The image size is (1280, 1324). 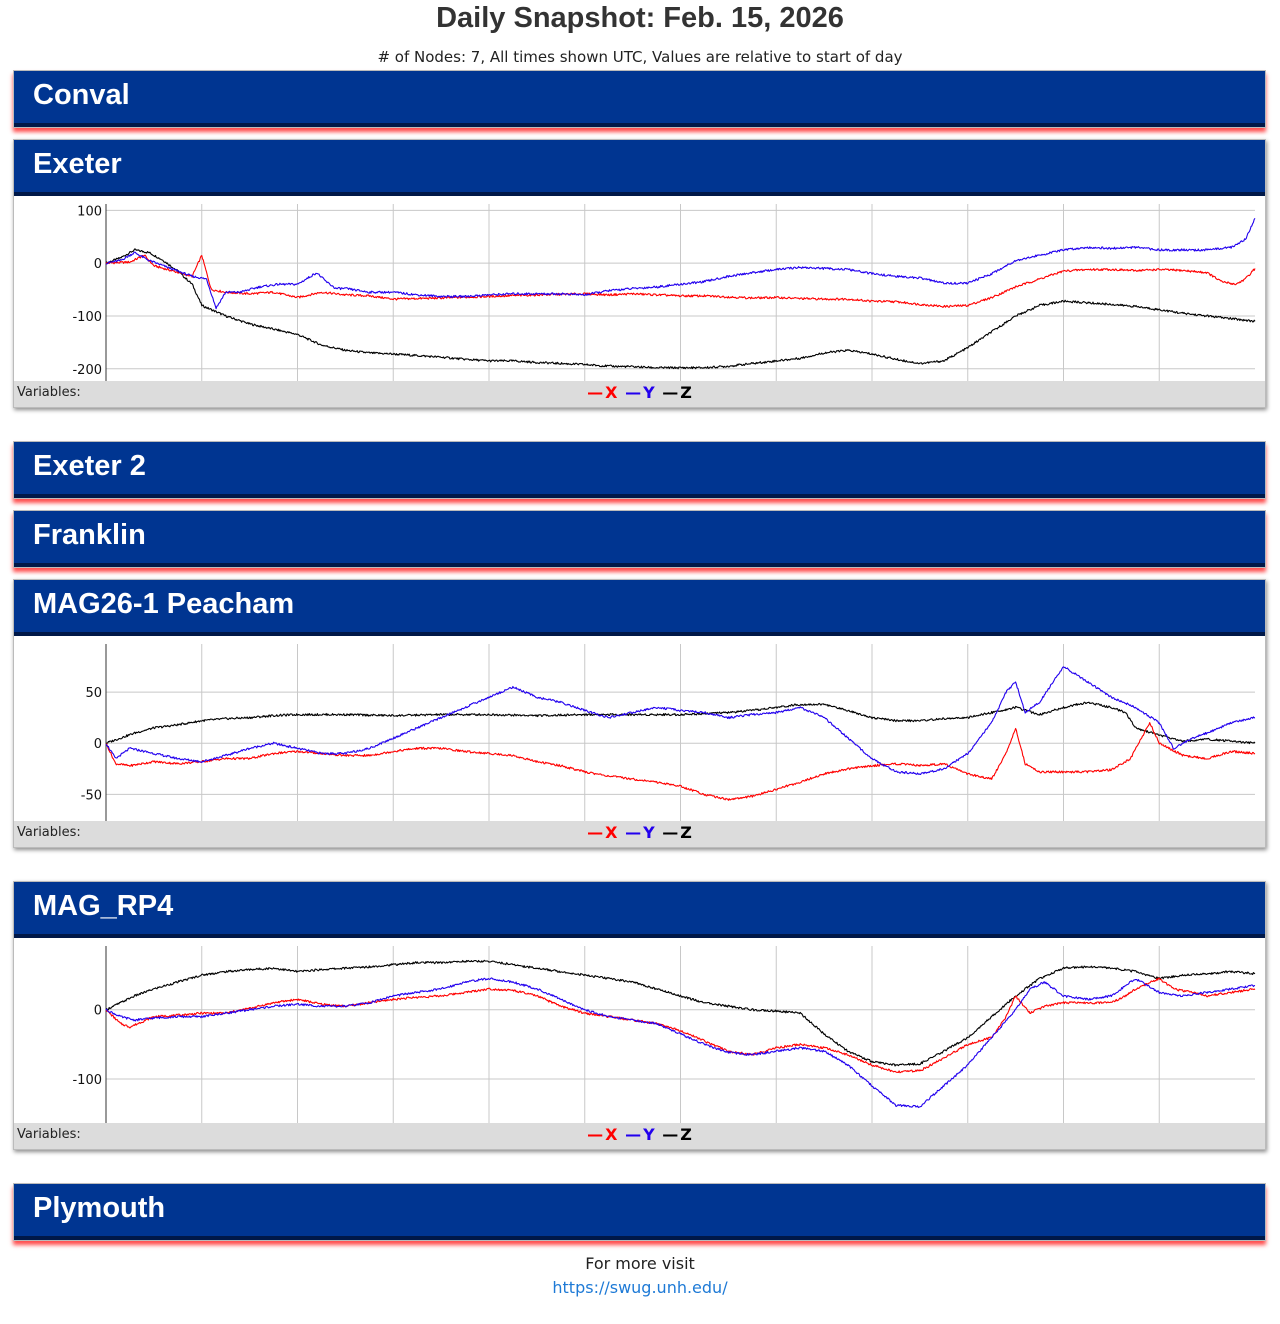 I want to click on node-panel-conval: Conval, so click(x=639, y=99).